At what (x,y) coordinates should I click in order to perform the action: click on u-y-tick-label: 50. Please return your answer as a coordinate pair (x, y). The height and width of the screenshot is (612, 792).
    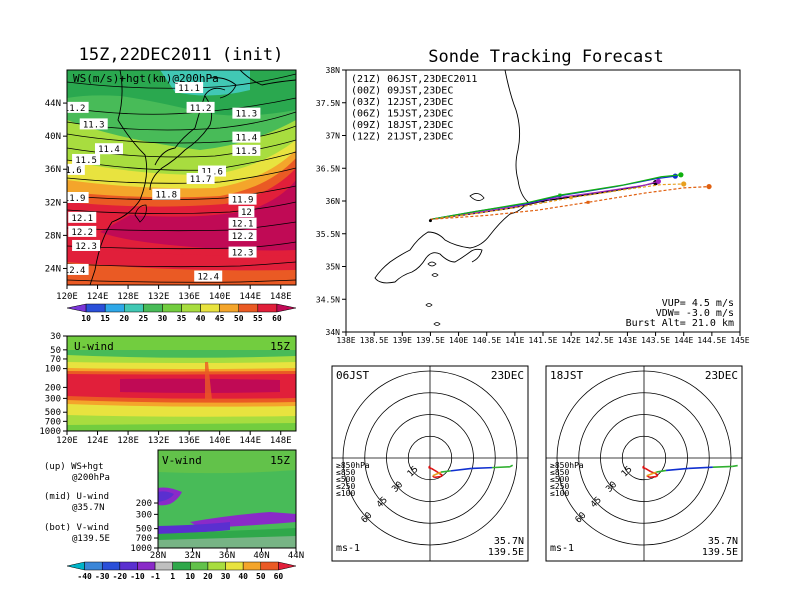
    Looking at the image, I should click on (55, 351).